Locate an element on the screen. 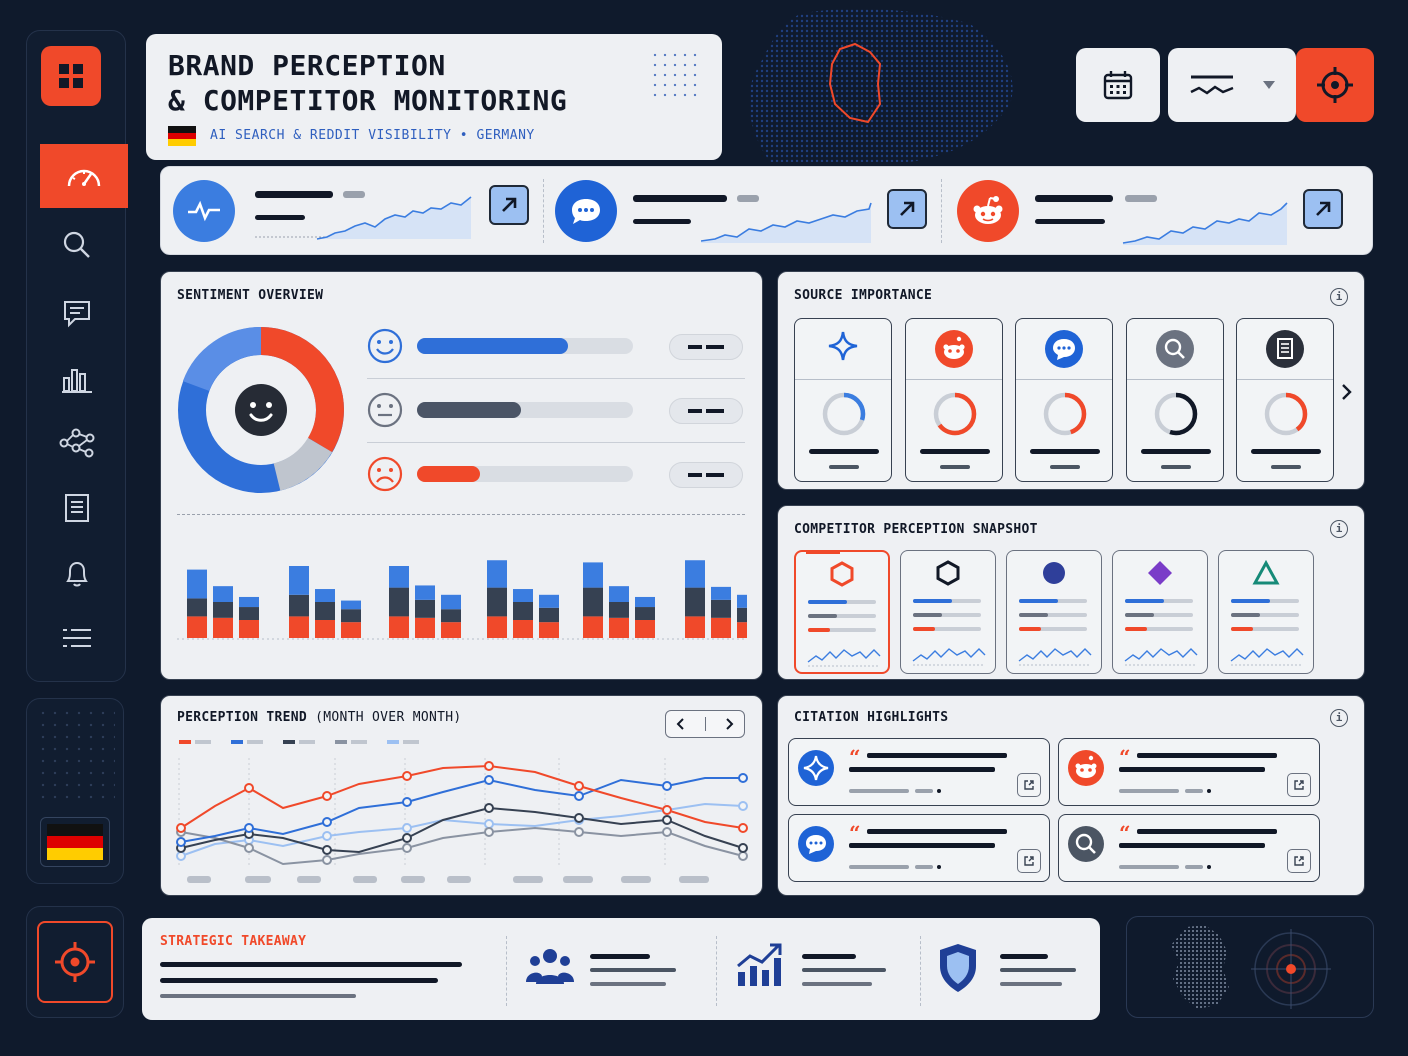 Image resolution: width=1408 pixels, height=1056 pixels. sidebar-item-settings is located at coordinates (77, 638).